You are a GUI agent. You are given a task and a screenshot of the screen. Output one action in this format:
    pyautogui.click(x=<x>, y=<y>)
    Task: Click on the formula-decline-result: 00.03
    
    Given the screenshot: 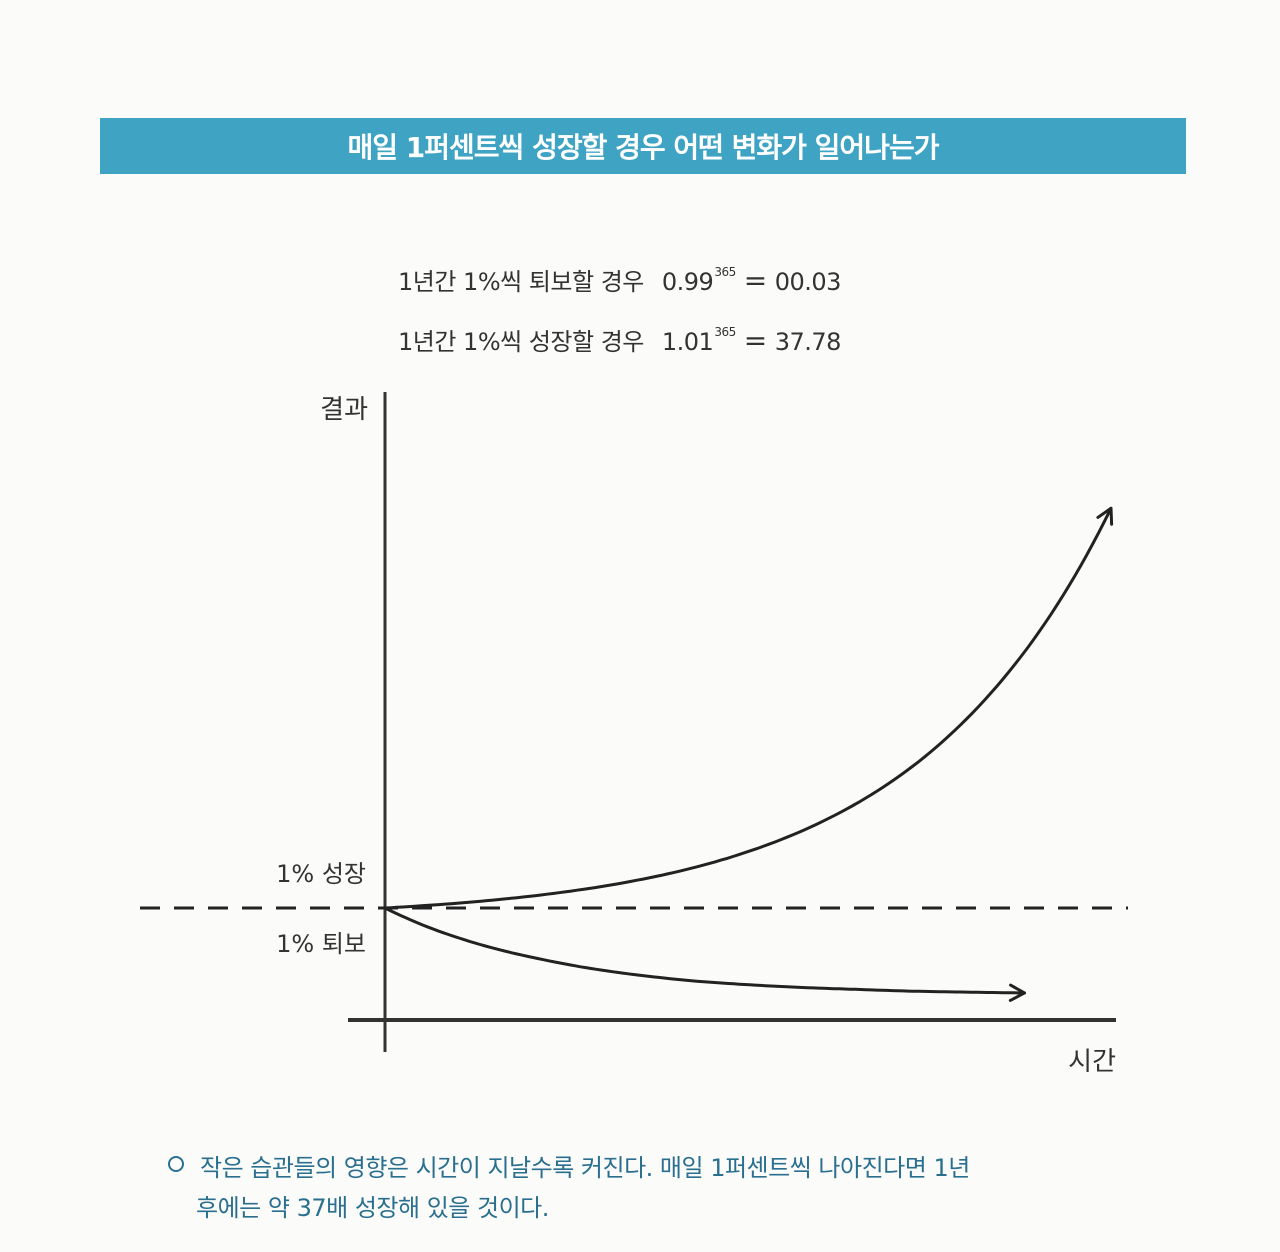 What is the action you would take?
    pyautogui.click(x=808, y=282)
    